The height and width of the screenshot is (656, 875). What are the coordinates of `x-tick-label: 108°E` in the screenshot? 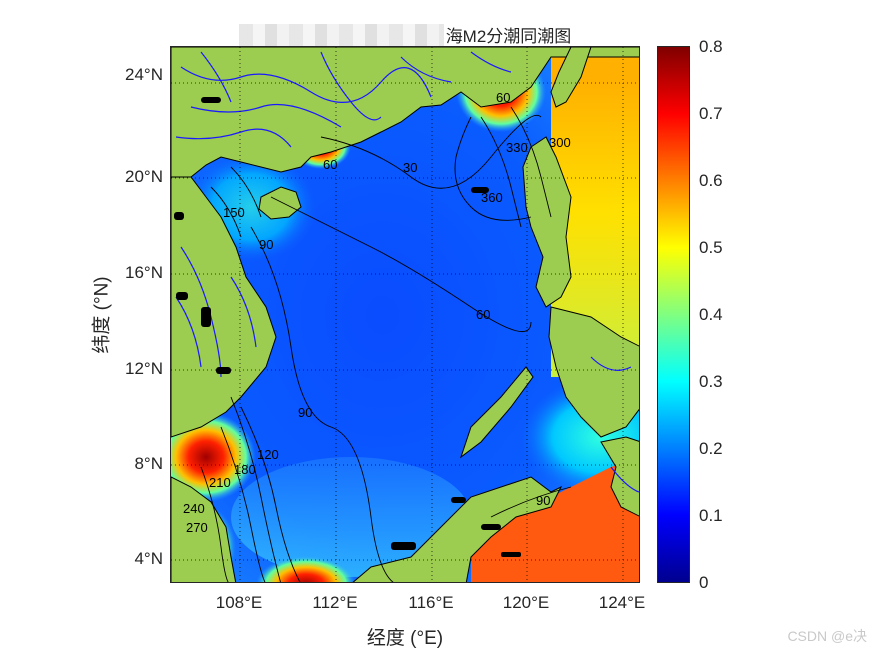 It's located at (239, 602).